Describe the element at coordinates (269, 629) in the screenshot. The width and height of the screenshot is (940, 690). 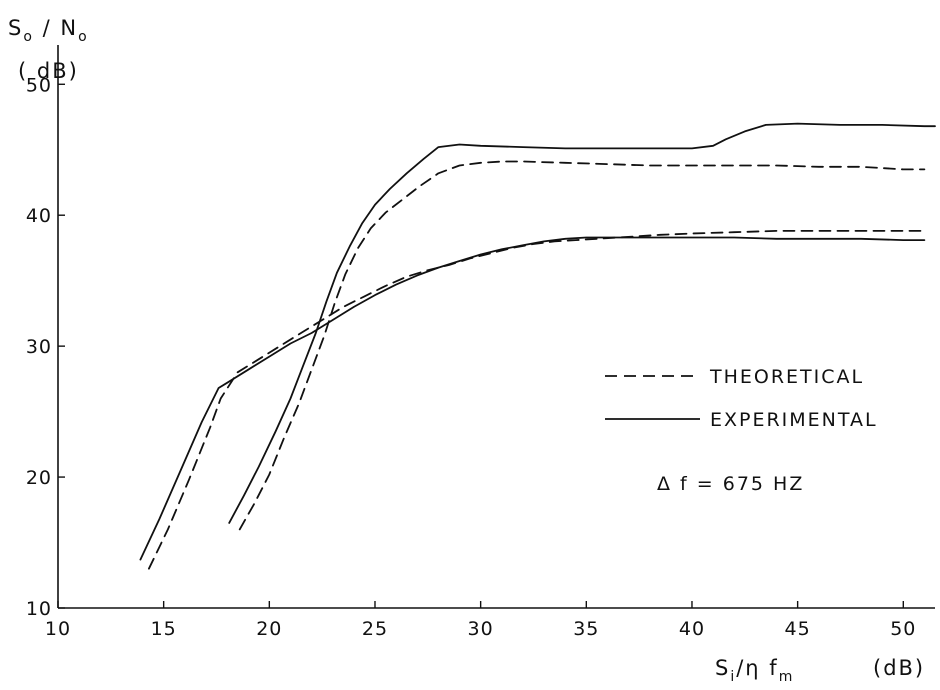
I see `x-tick-label: 20` at that location.